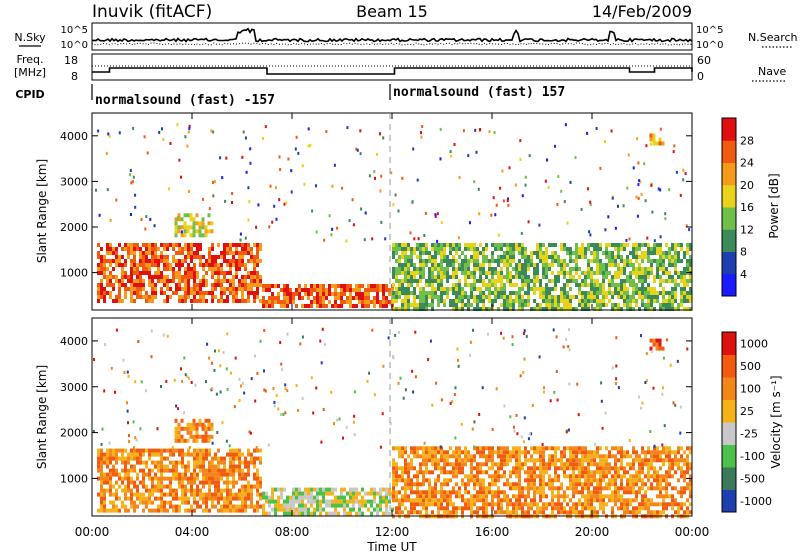  I want to click on colorbar-swatch, so click(729, 343).